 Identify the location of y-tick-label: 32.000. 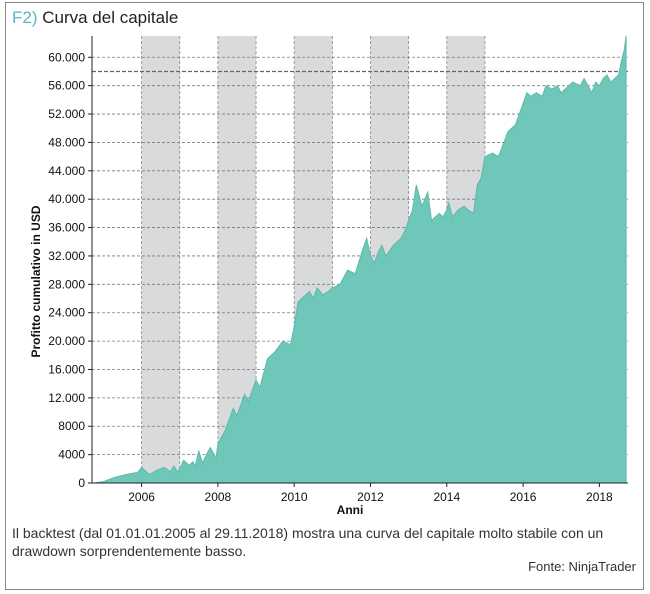
(66, 256).